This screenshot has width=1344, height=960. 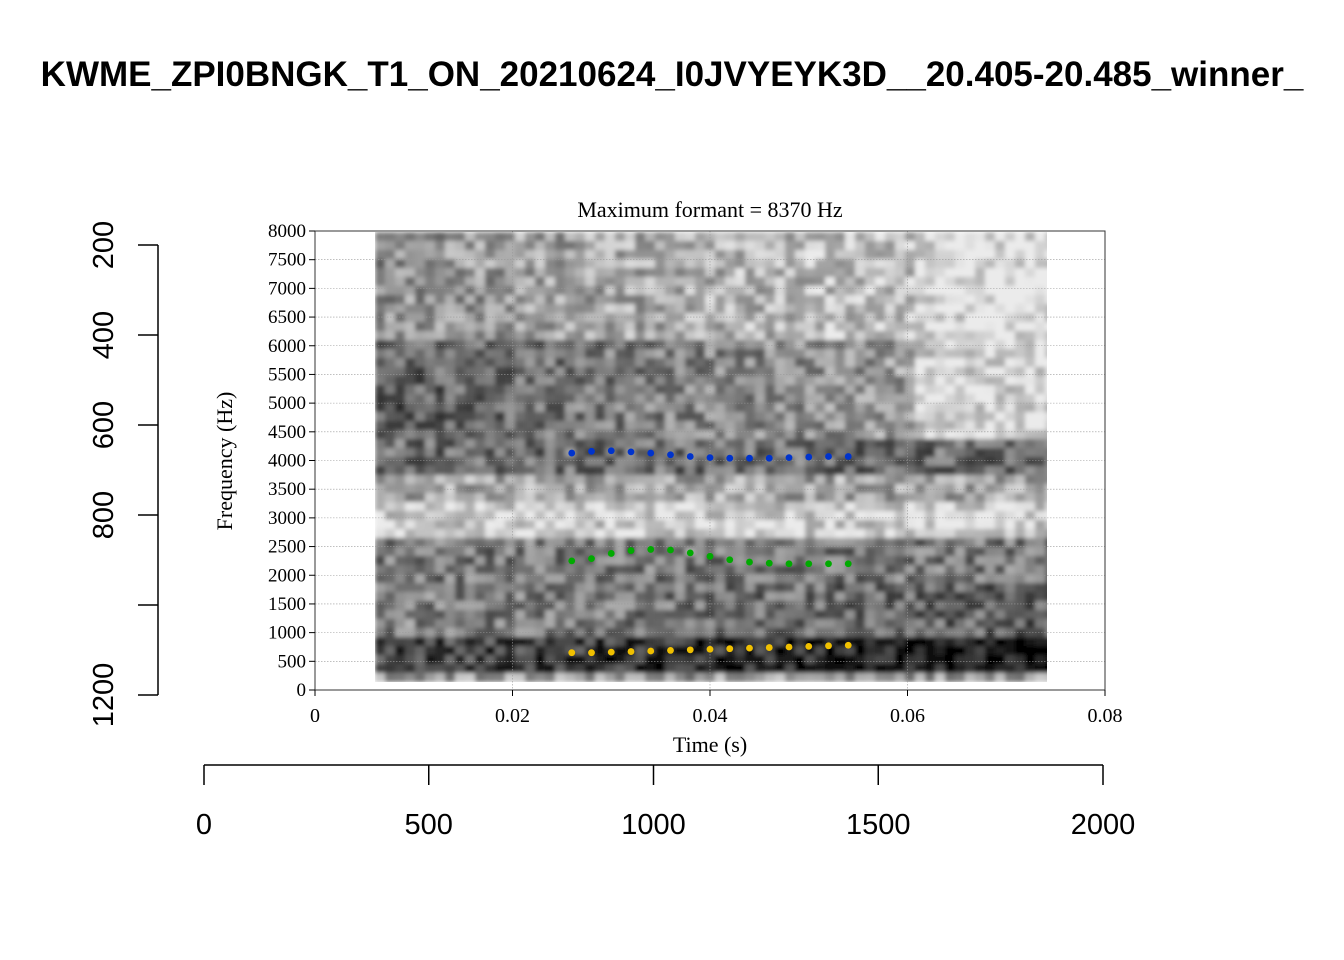 What do you see at coordinates (1103, 825) in the screenshot?
I see `outer-x-tick-label: 2000` at bounding box center [1103, 825].